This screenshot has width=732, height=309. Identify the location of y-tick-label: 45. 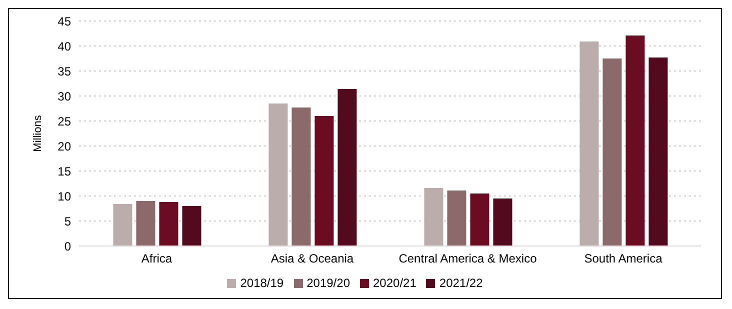
(65, 21).